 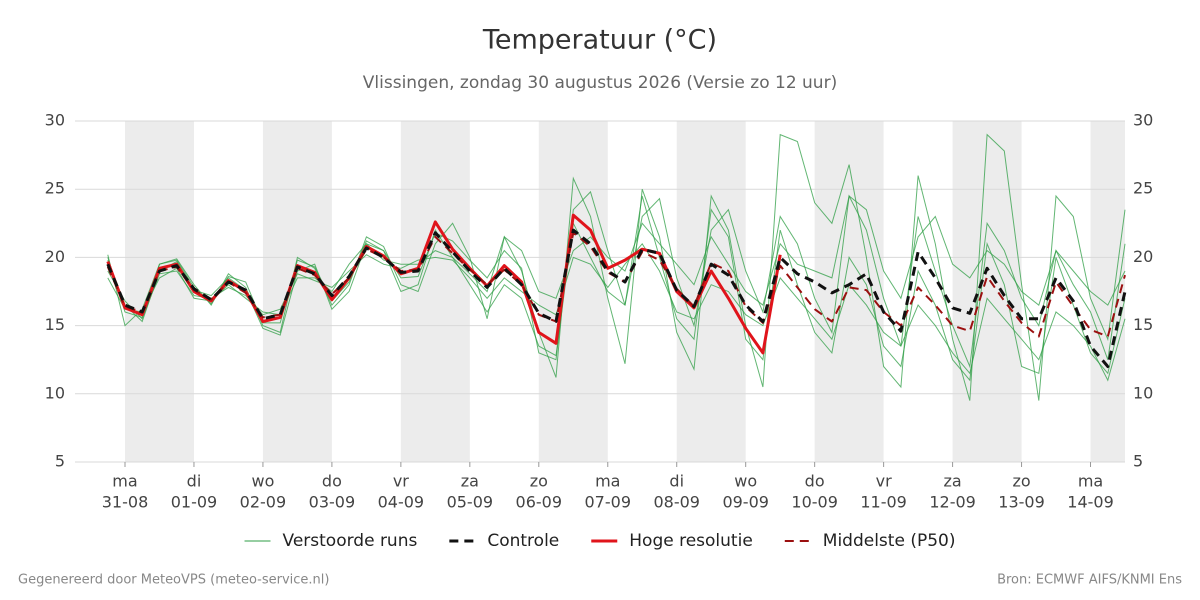 What do you see at coordinates (676, 502) in the screenshot?
I see `x-tick-label: 08-09` at bounding box center [676, 502].